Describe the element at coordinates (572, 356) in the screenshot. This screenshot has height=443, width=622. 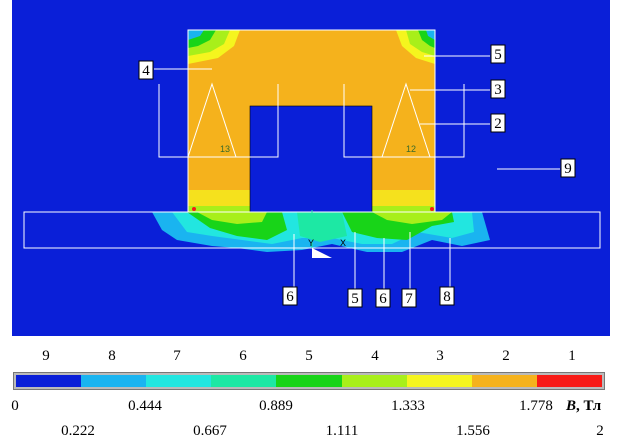
I see `legend-index: 1` at that location.